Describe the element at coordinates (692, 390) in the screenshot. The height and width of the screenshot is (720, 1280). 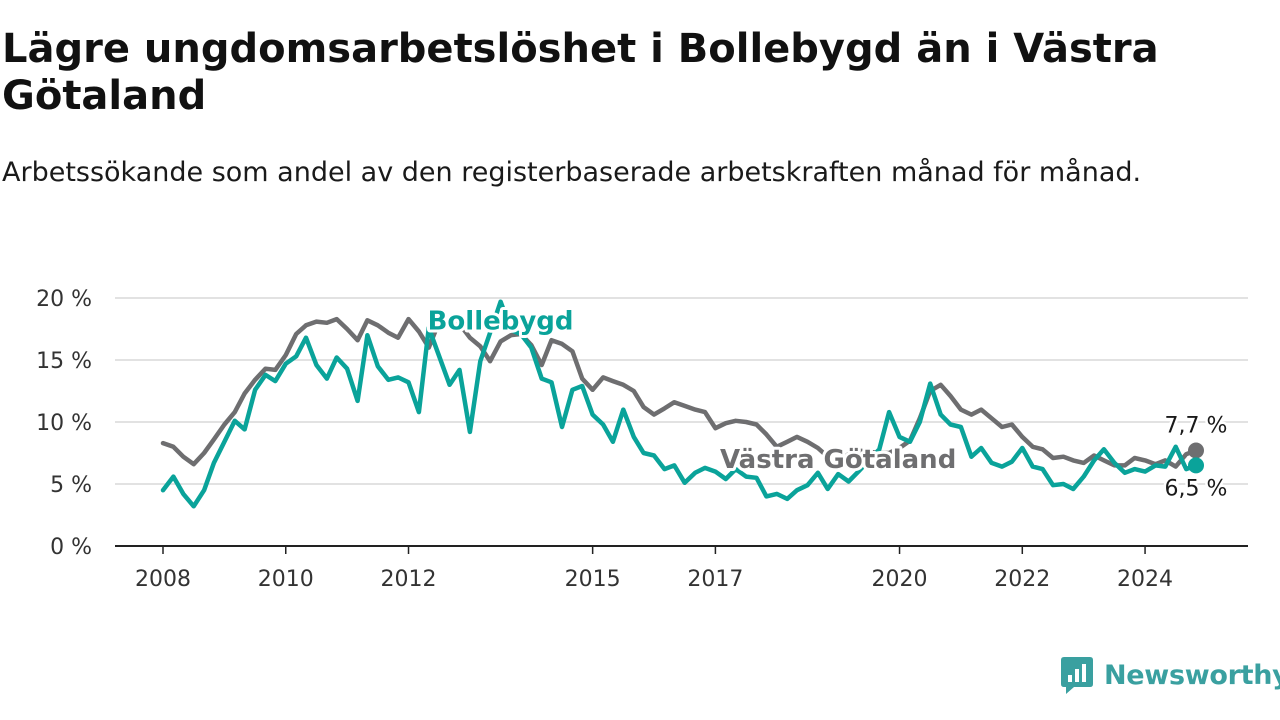
I see `series-annotations: Bollebygd Västra Götaland` at that location.